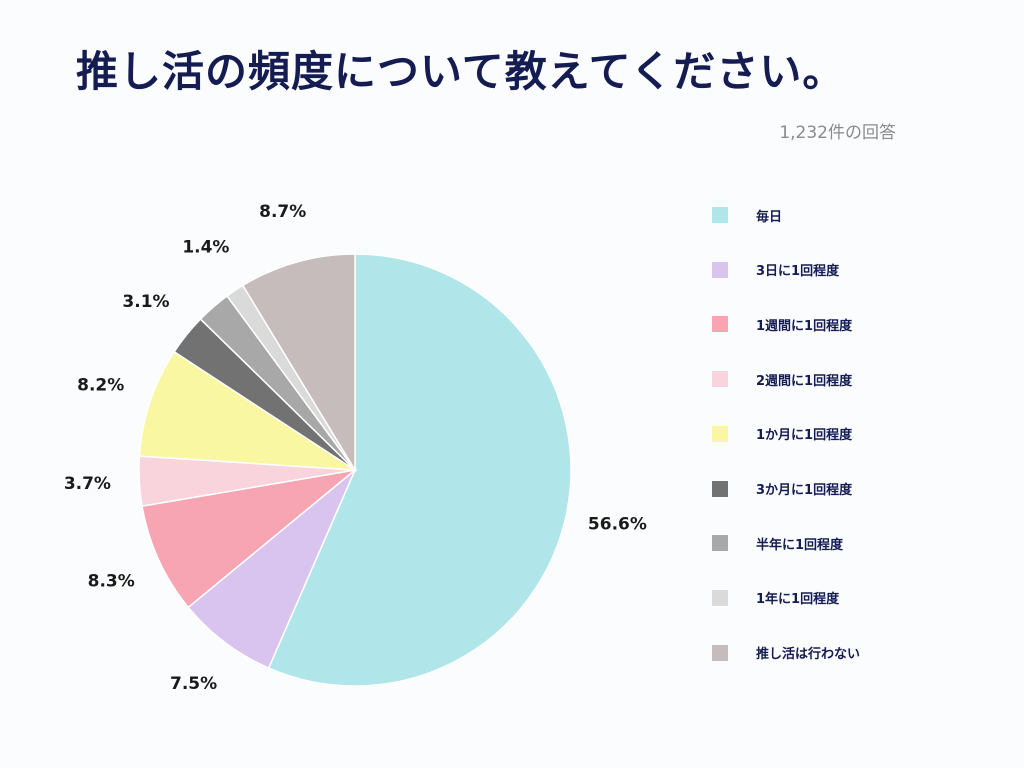 This screenshot has height=768, width=1024. I want to click on legend-item: 3か月に1回程度, so click(852, 489).